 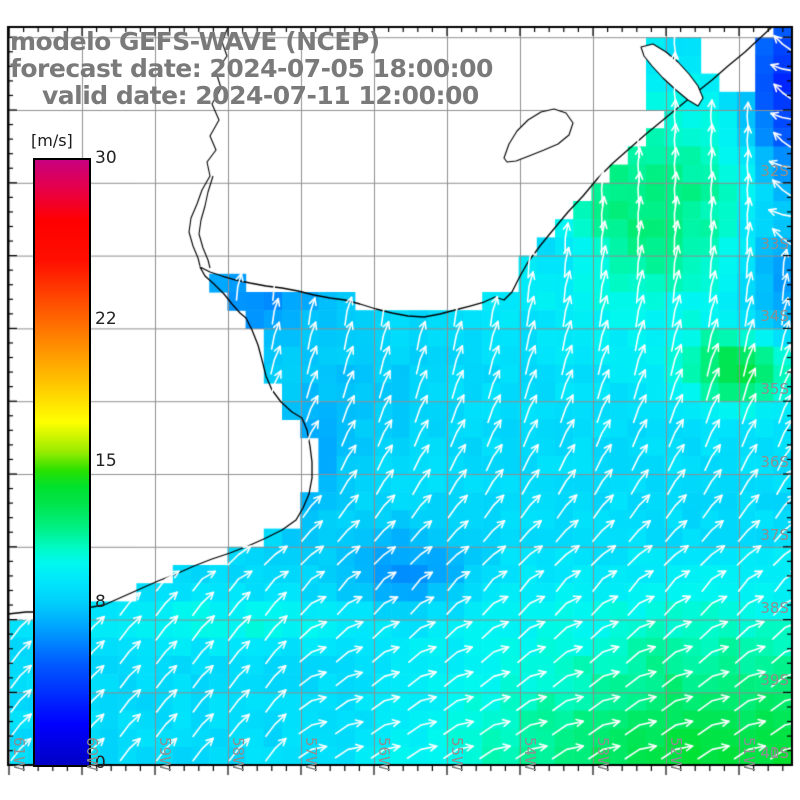 What do you see at coordinates (457, 754) in the screenshot?
I see `lon-label: 55W` at bounding box center [457, 754].